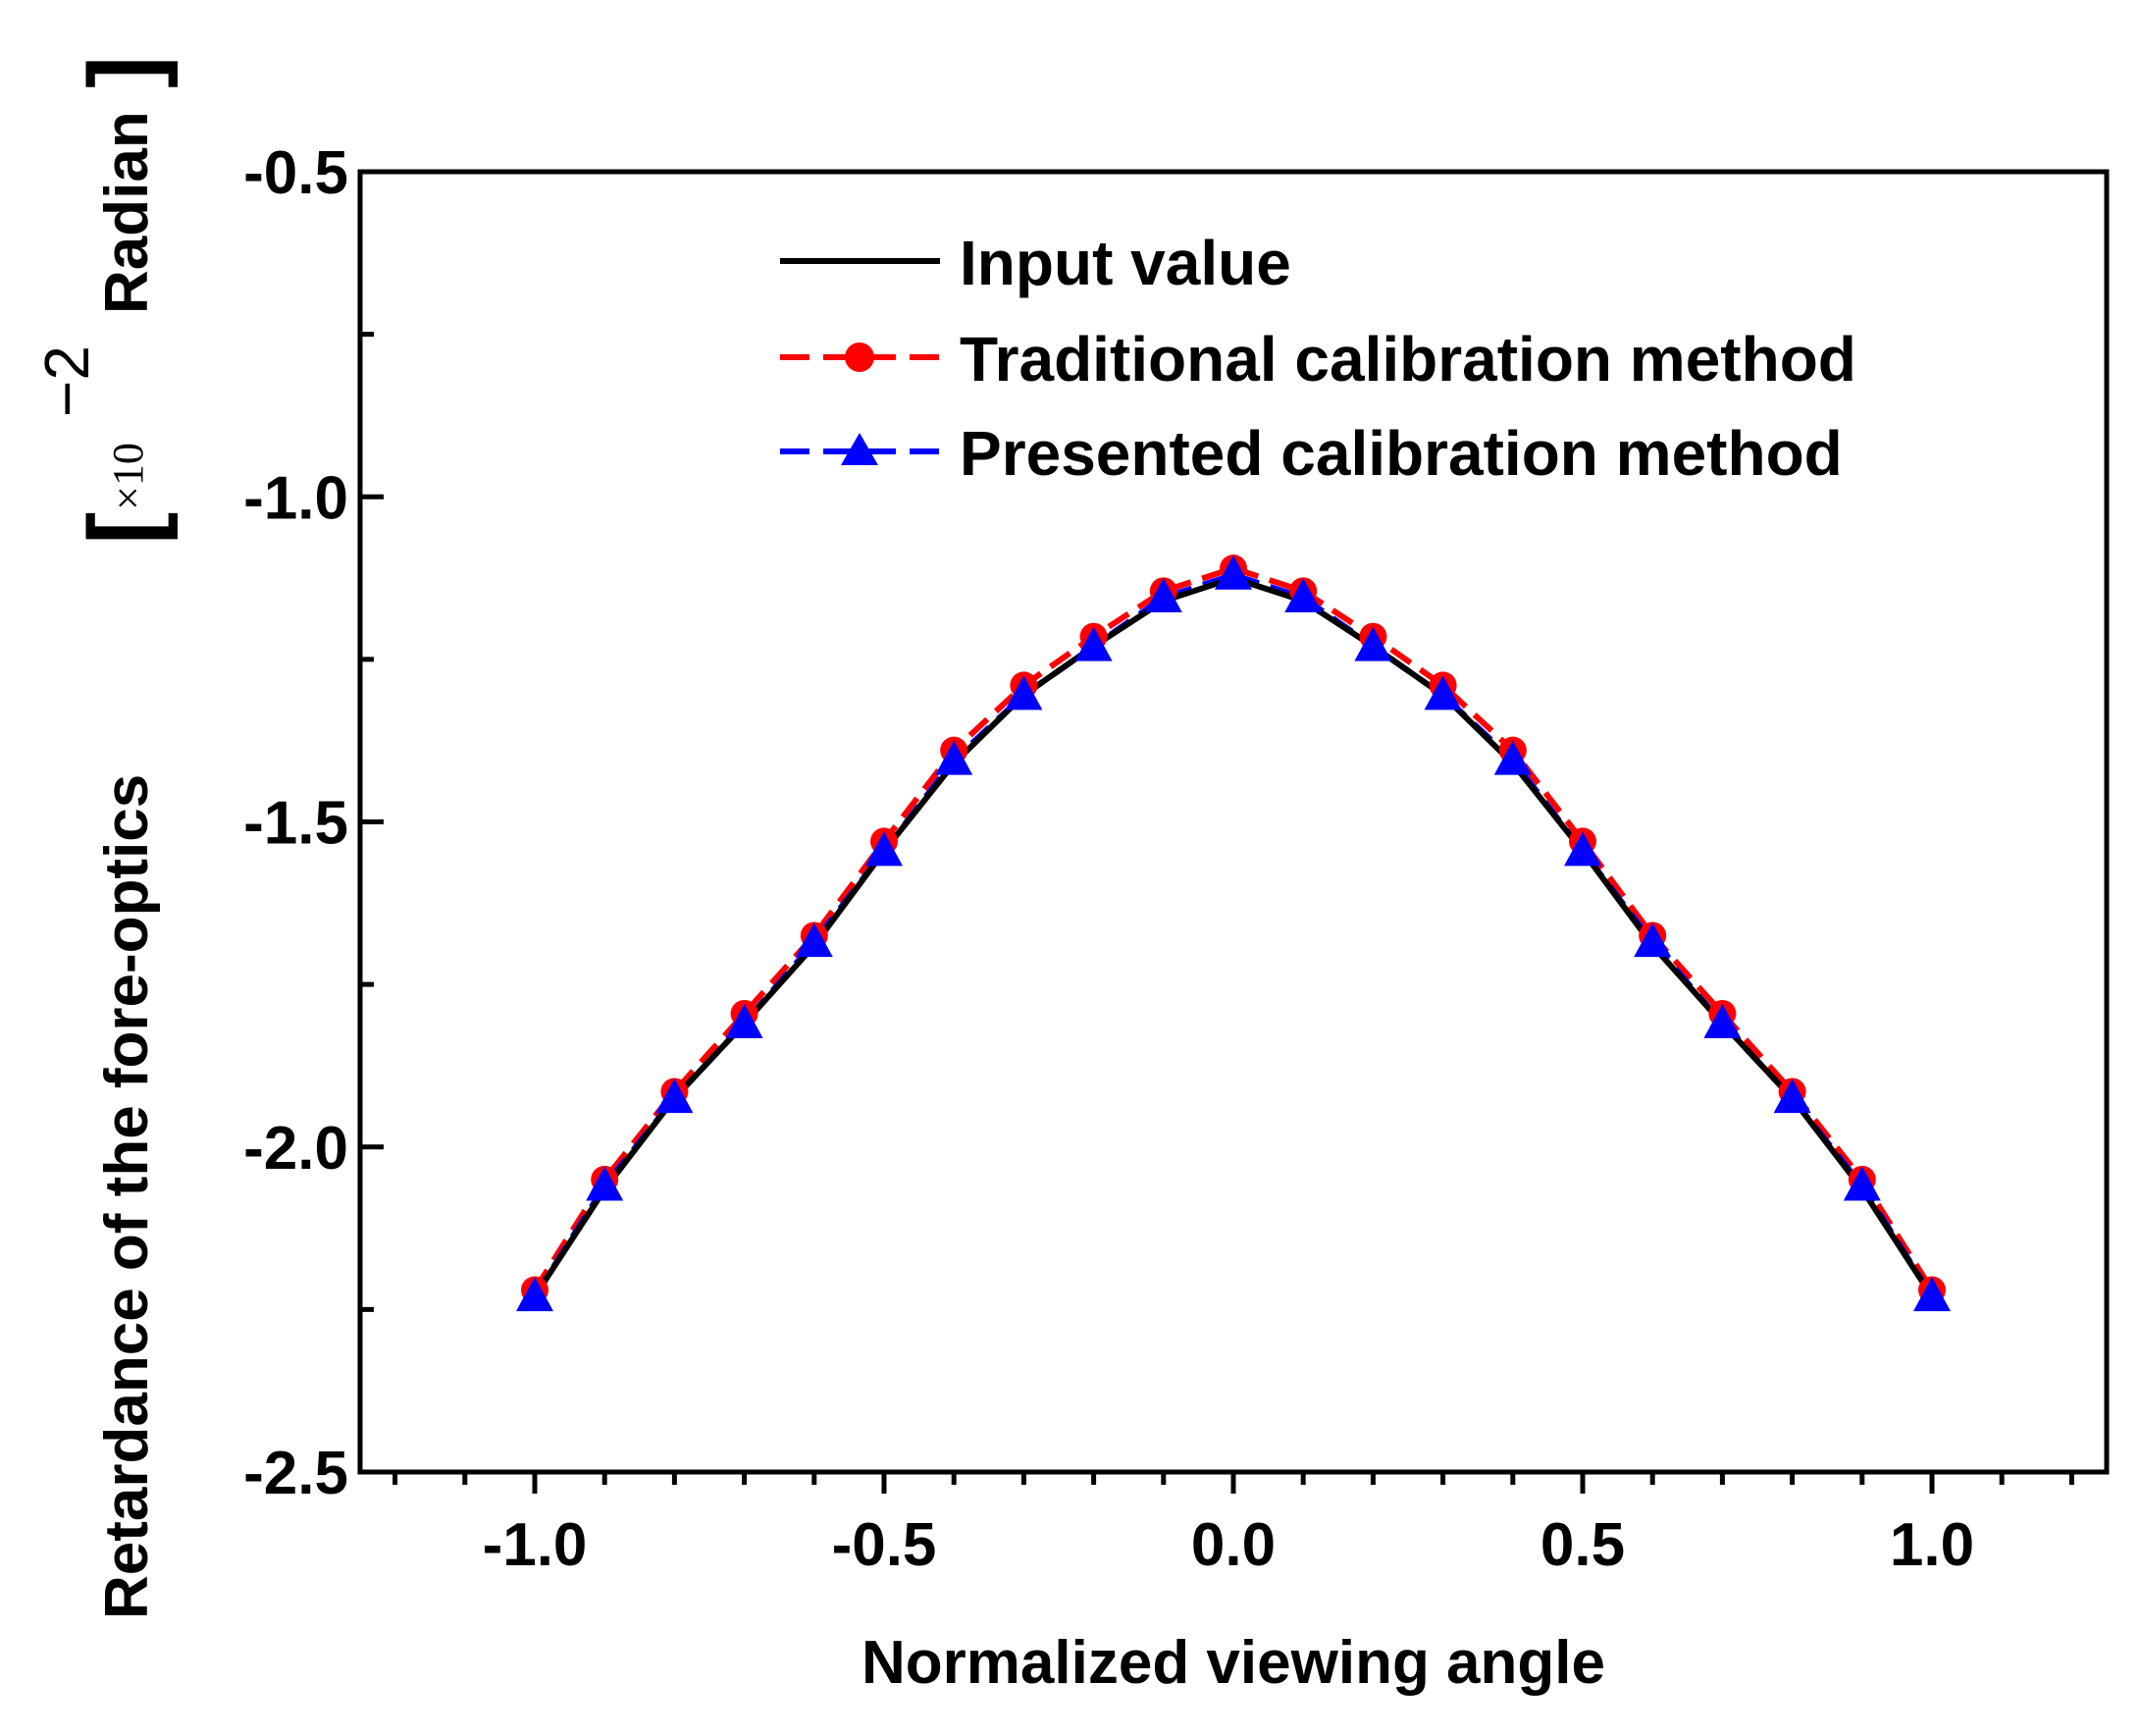 This screenshot has height=1736, width=2140. What do you see at coordinates (1233, 1545) in the screenshot?
I see `x-tick-label: 0.0` at bounding box center [1233, 1545].